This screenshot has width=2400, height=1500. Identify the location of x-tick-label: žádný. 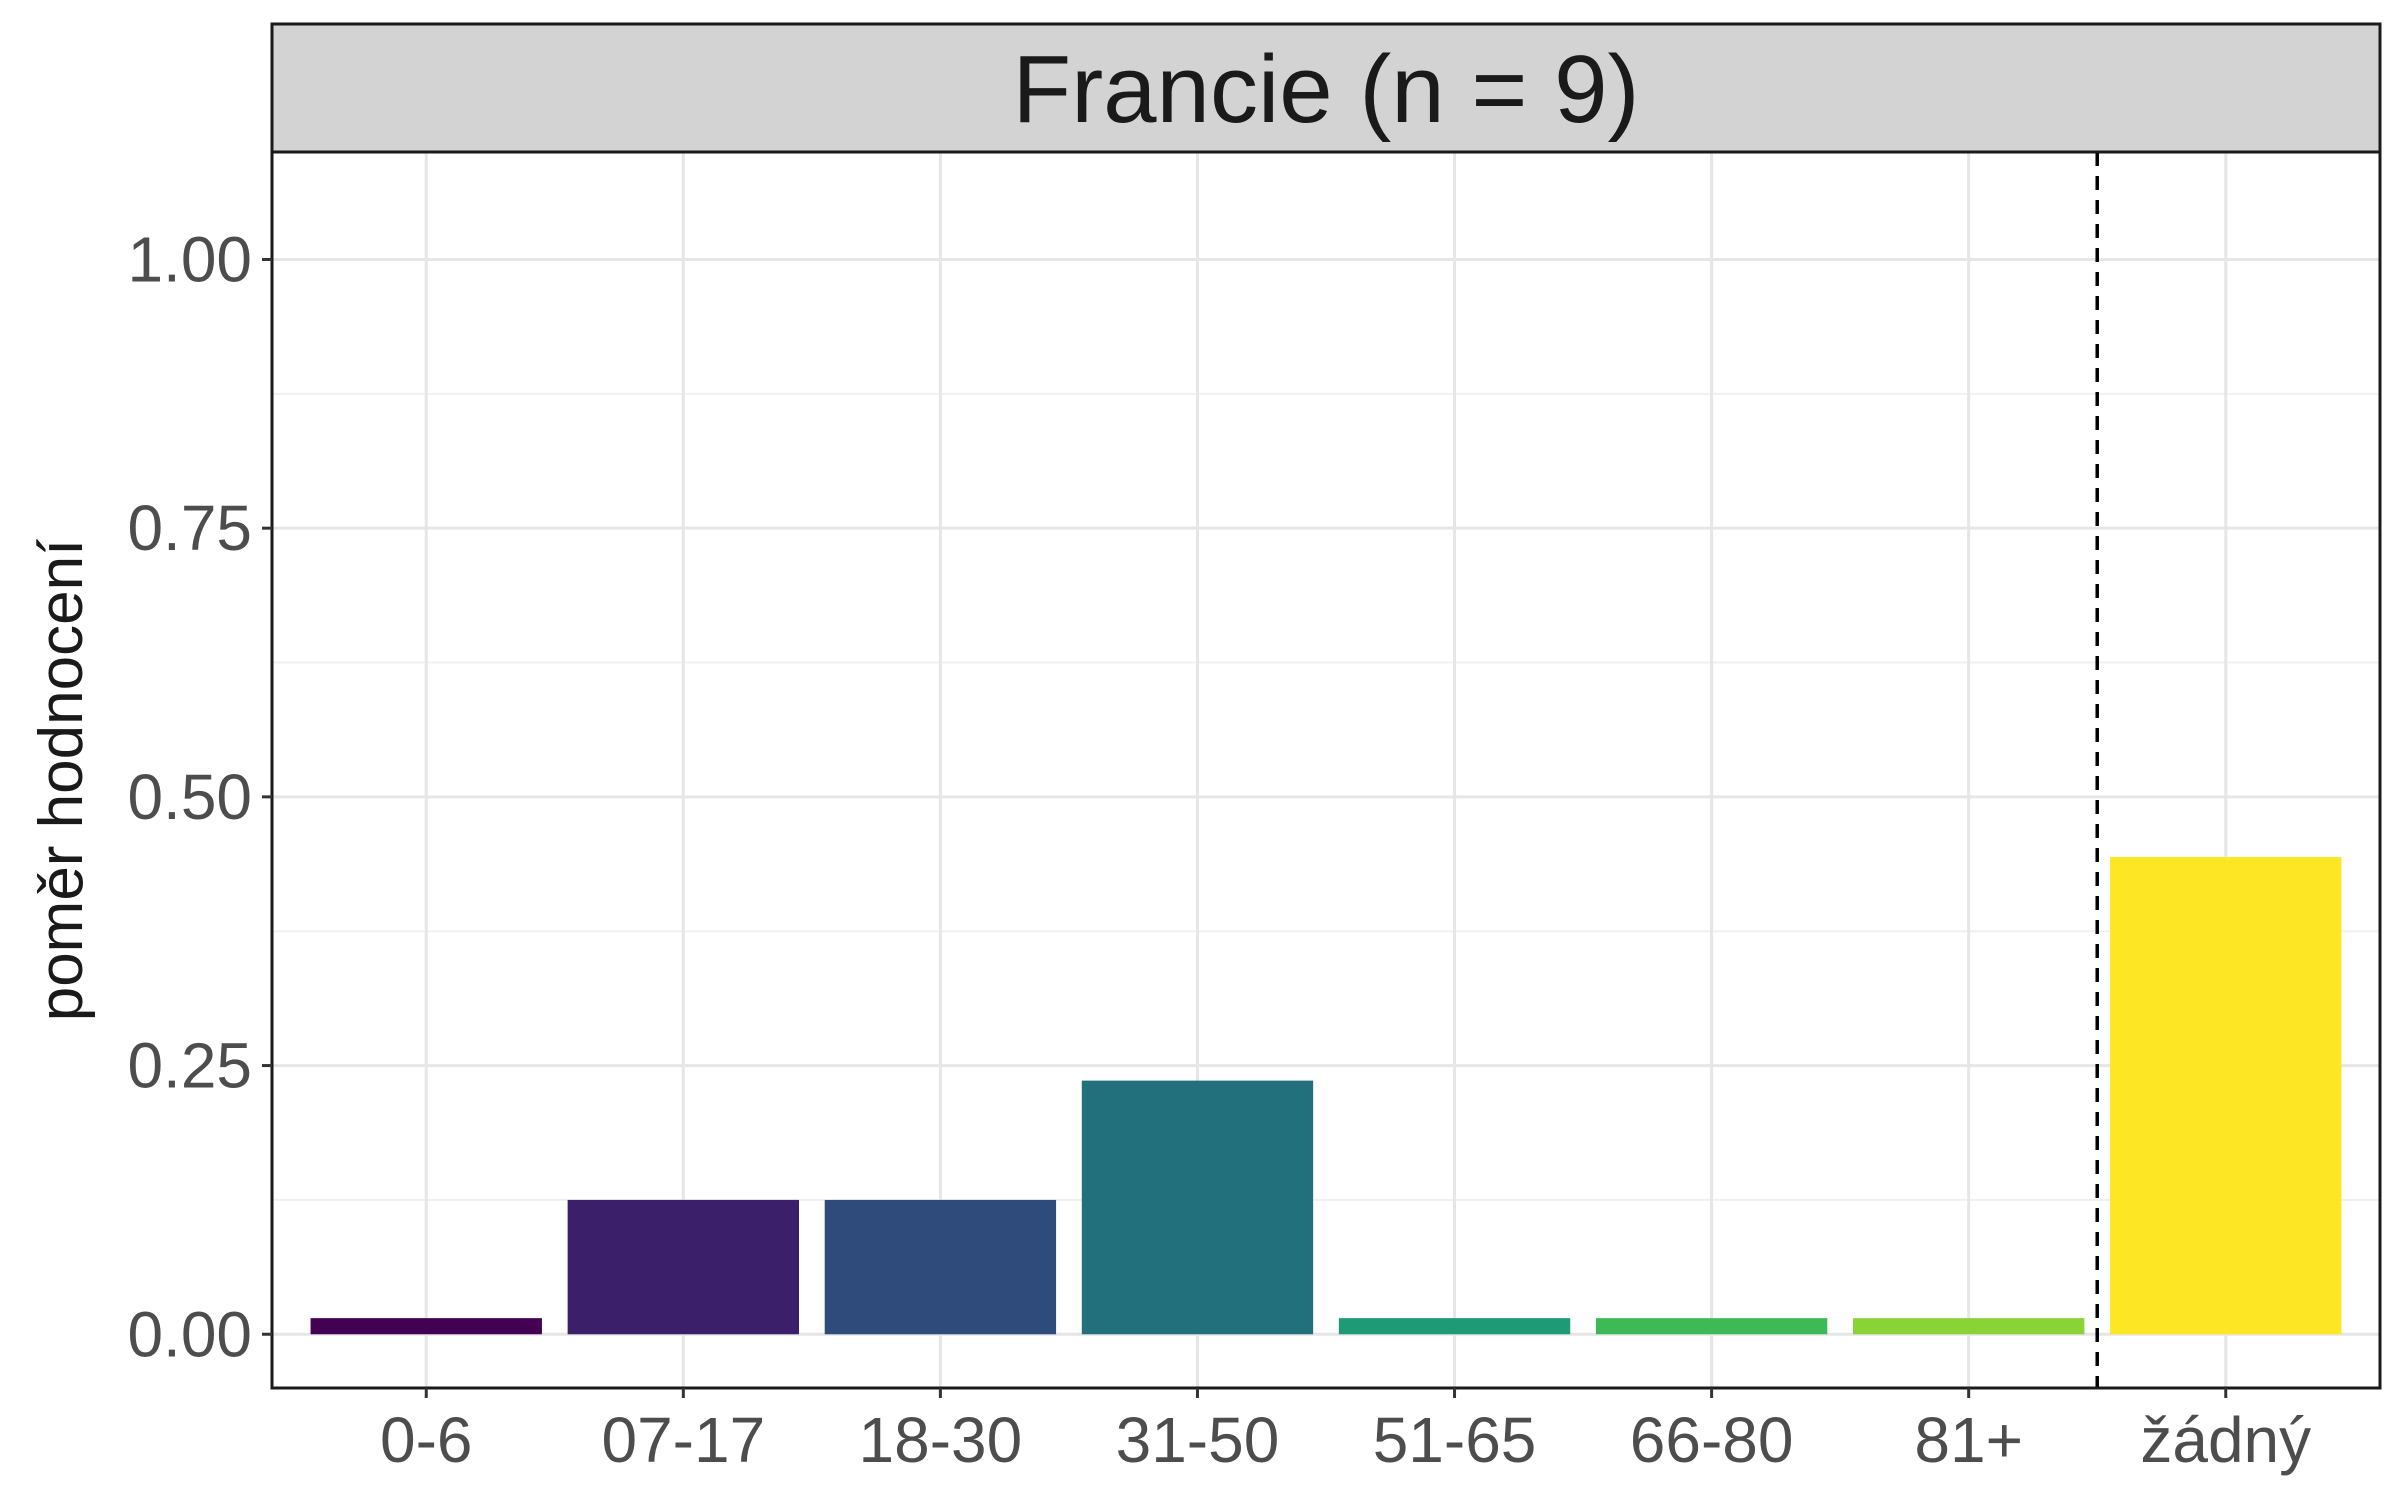
(2225, 1440).